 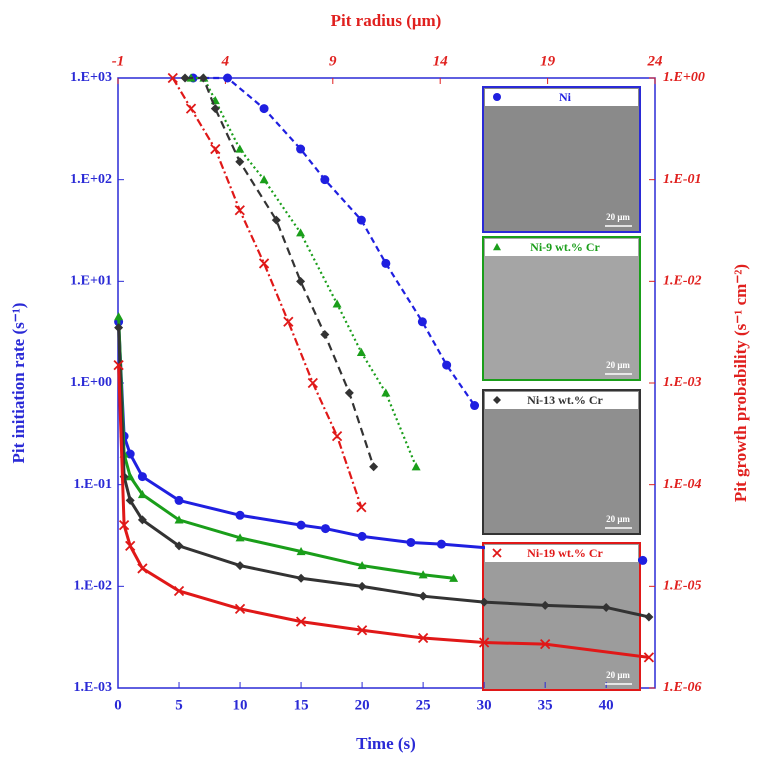 I want to click on x-tick-label: 35, so click(x=545, y=705).